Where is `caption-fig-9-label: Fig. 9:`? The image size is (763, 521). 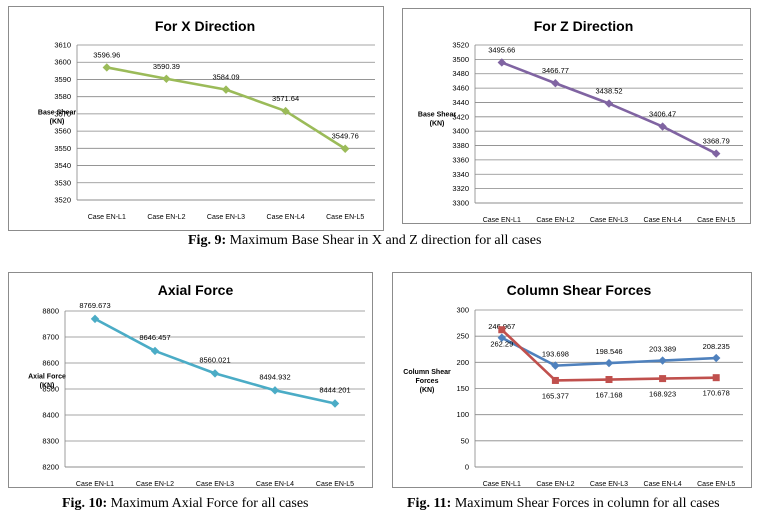 caption-fig-9-label: Fig. 9: is located at coordinates (207, 240).